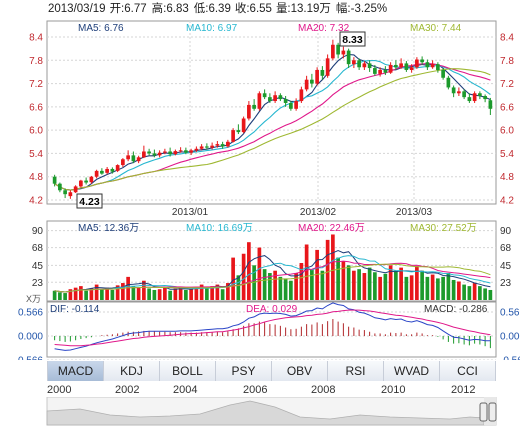 Image resolution: width=520 pixels, height=427 pixels. What do you see at coordinates (300, 371) in the screenshot?
I see `tab-obv: OBV` at bounding box center [300, 371].